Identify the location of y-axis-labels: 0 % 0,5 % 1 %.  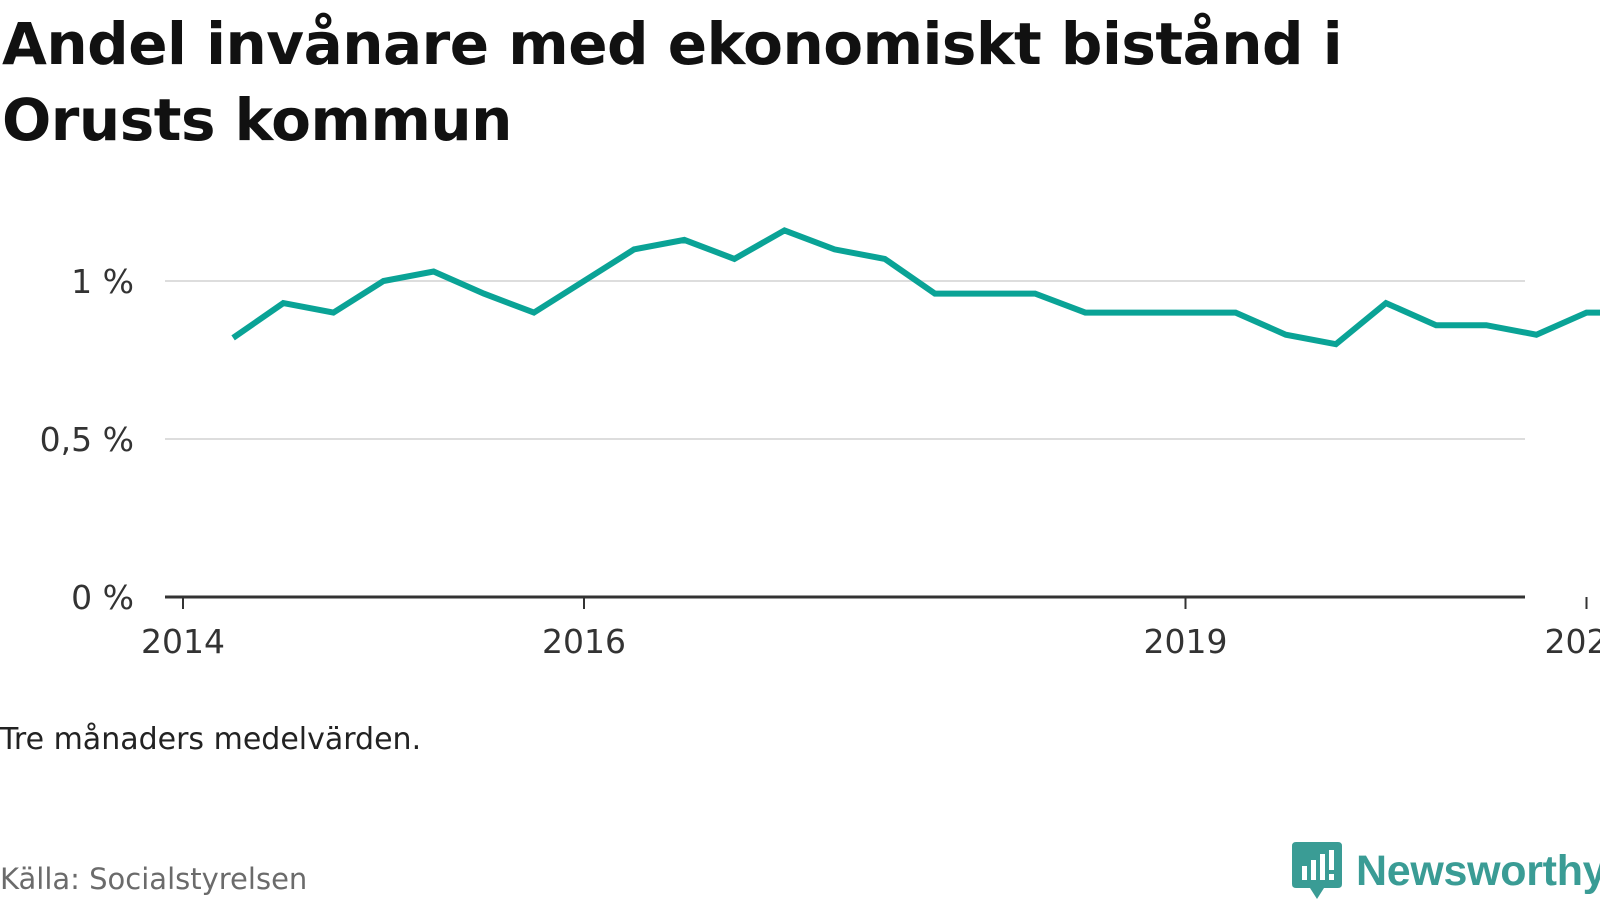
(87, 439).